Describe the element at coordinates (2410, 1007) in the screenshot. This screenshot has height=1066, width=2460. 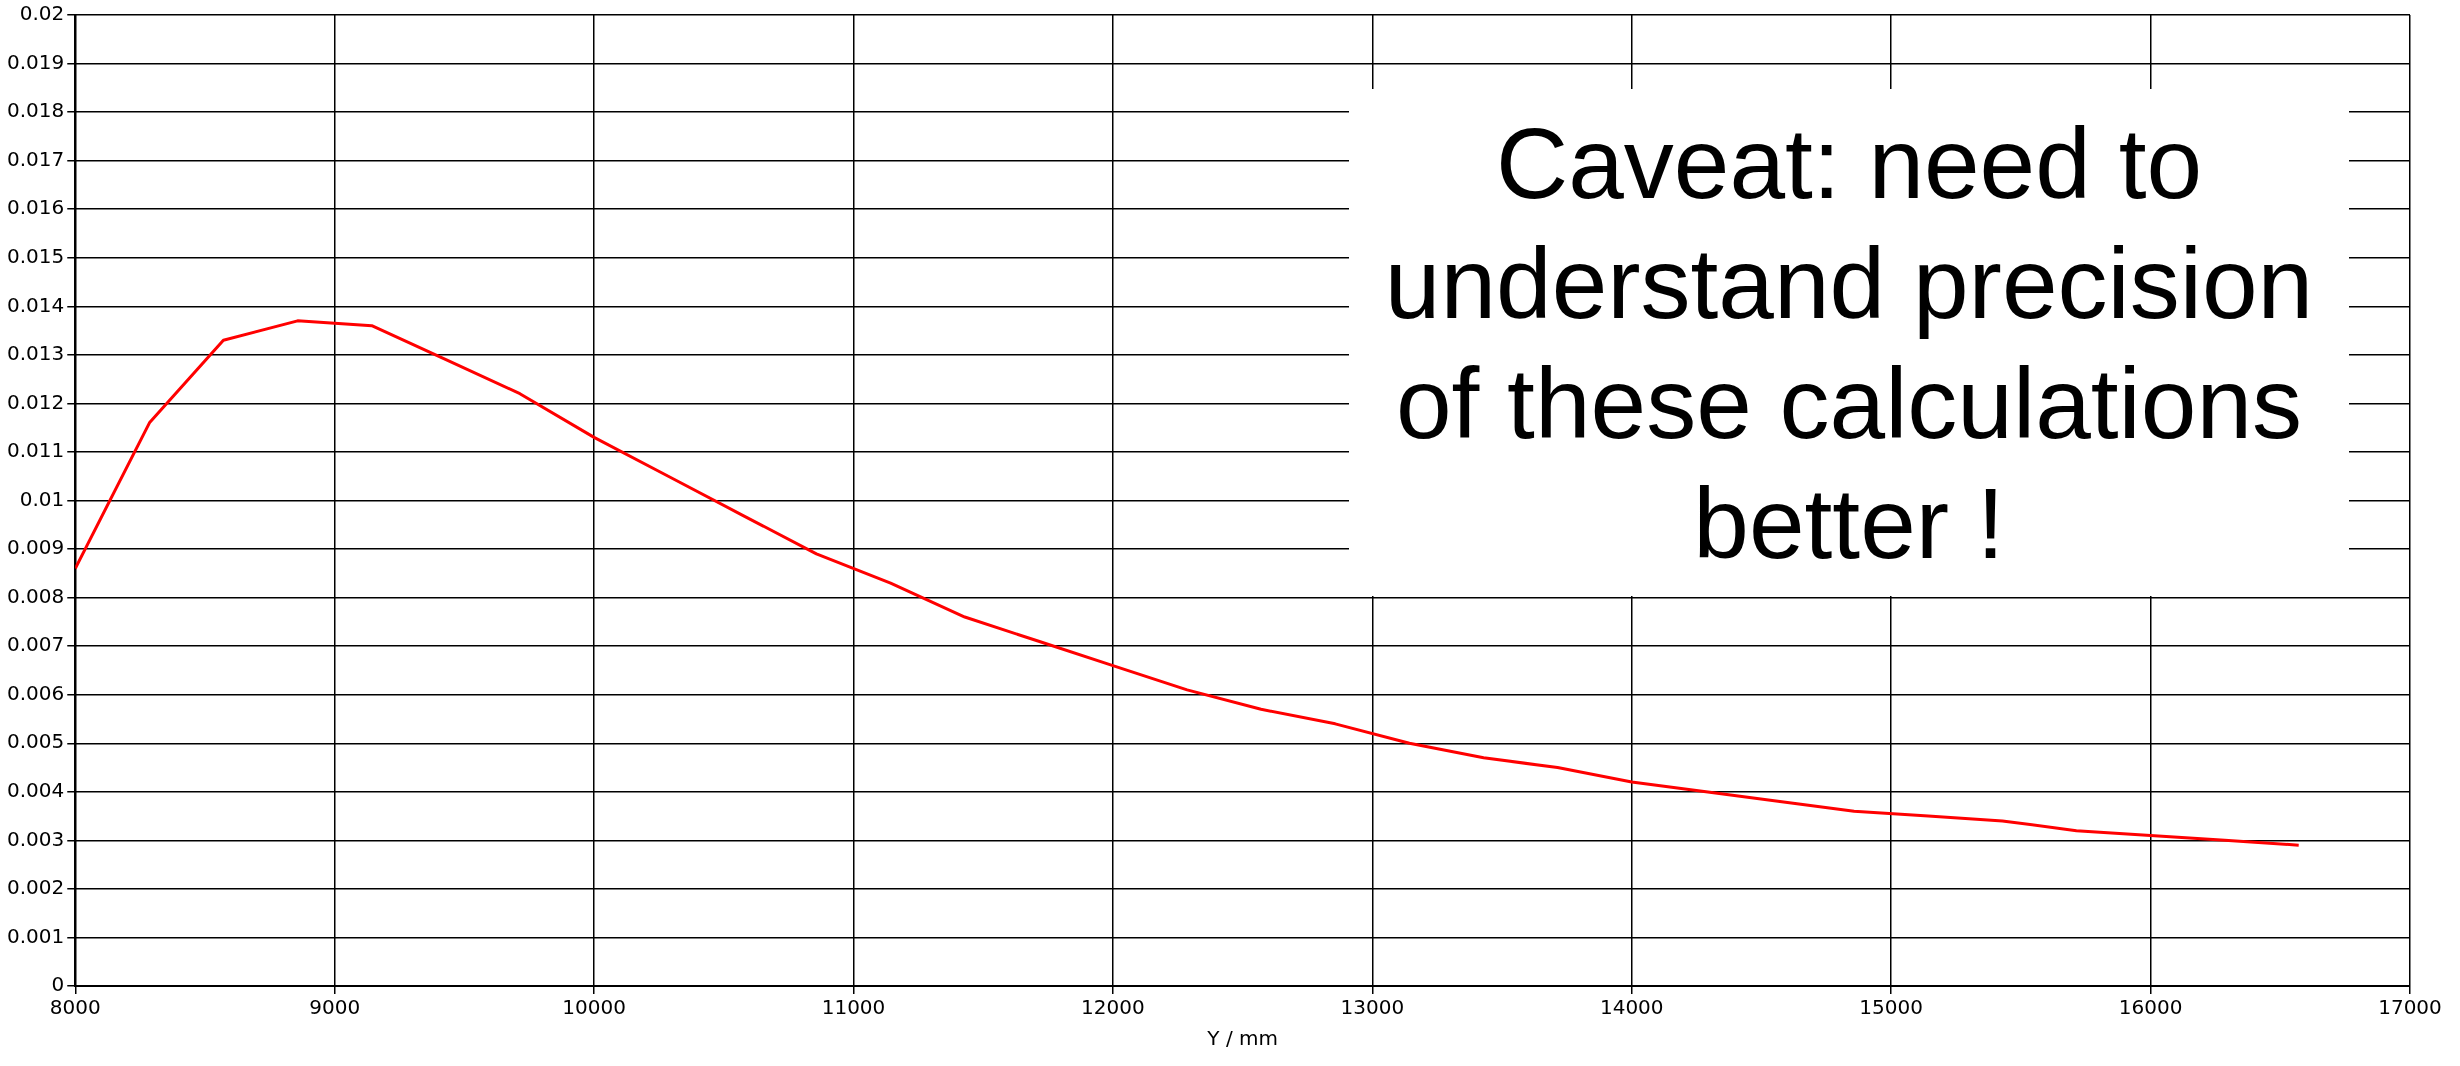
I see `x-tick-label: 17000` at that location.